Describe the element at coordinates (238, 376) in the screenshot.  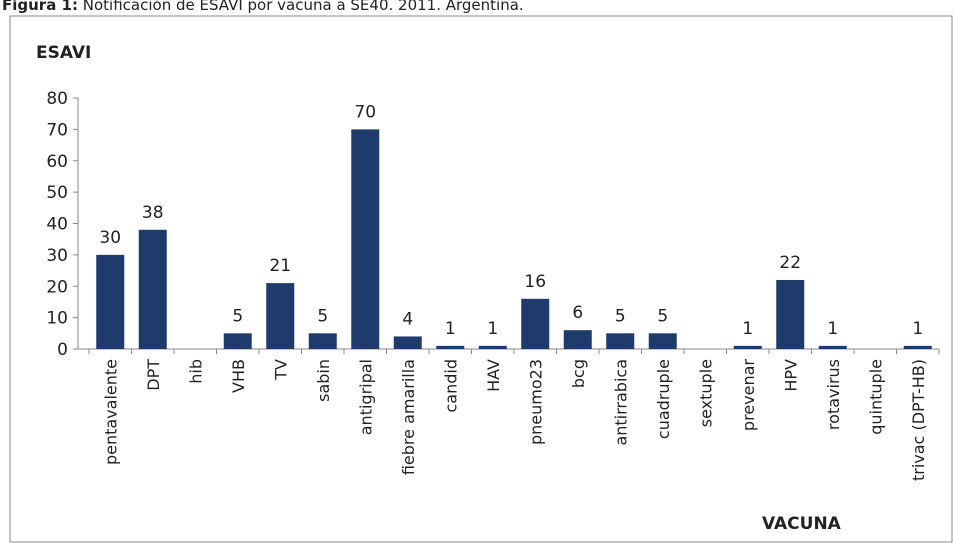
I see `x-tick-label: VHB` at that location.